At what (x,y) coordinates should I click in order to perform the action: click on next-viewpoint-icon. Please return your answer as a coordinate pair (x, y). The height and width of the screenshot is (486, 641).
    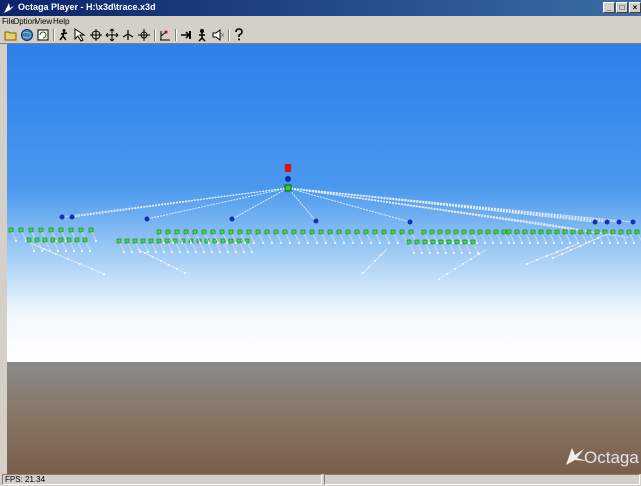
    Looking at the image, I should click on (186, 35).